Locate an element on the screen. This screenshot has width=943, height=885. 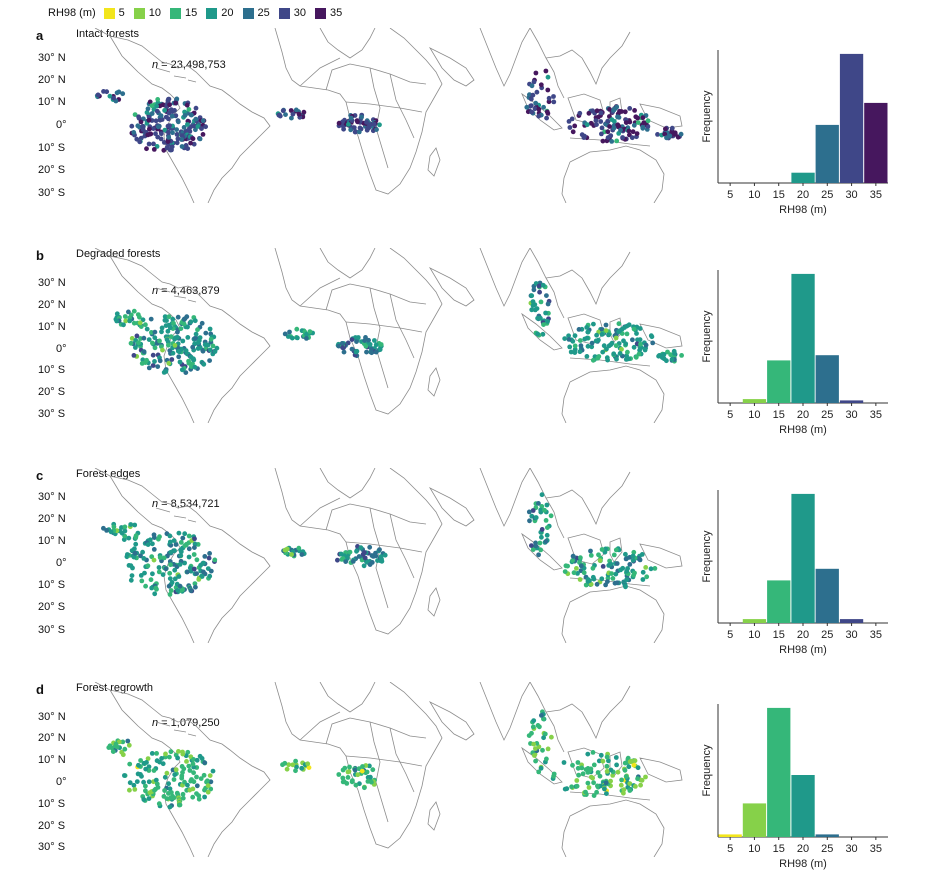
n-symbol: n is located at coordinates (155, 504).